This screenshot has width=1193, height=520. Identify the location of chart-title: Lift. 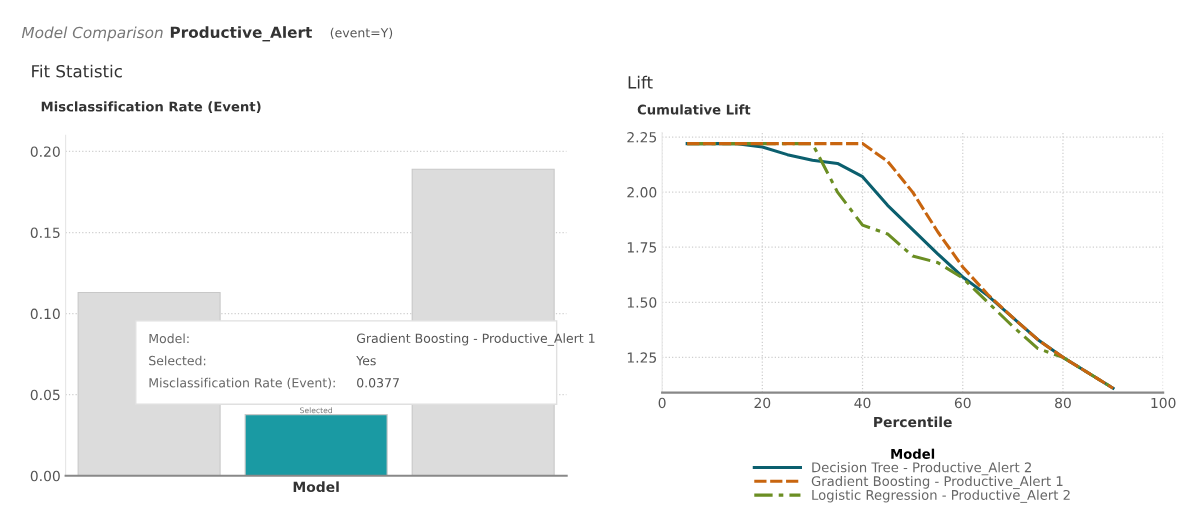
(640, 82).